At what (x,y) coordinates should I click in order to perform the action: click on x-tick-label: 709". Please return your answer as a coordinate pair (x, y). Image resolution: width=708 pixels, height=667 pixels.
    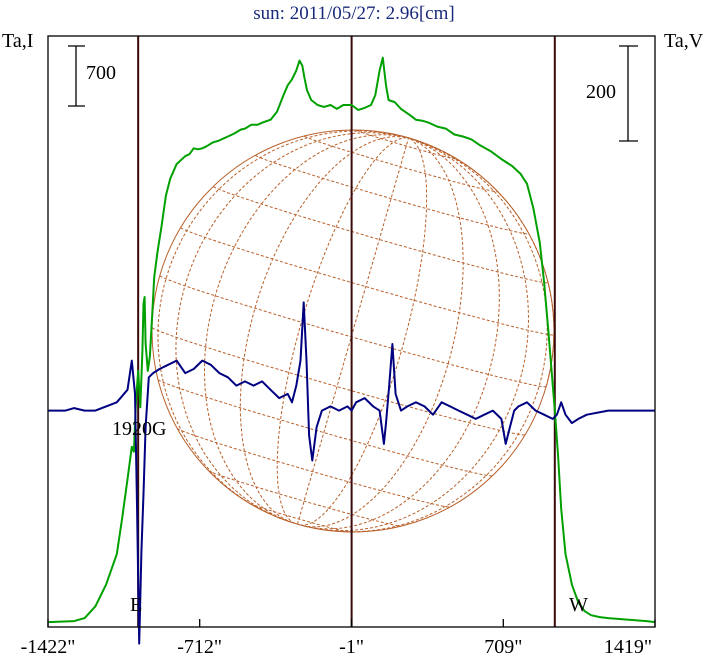
    Looking at the image, I should click on (503, 647).